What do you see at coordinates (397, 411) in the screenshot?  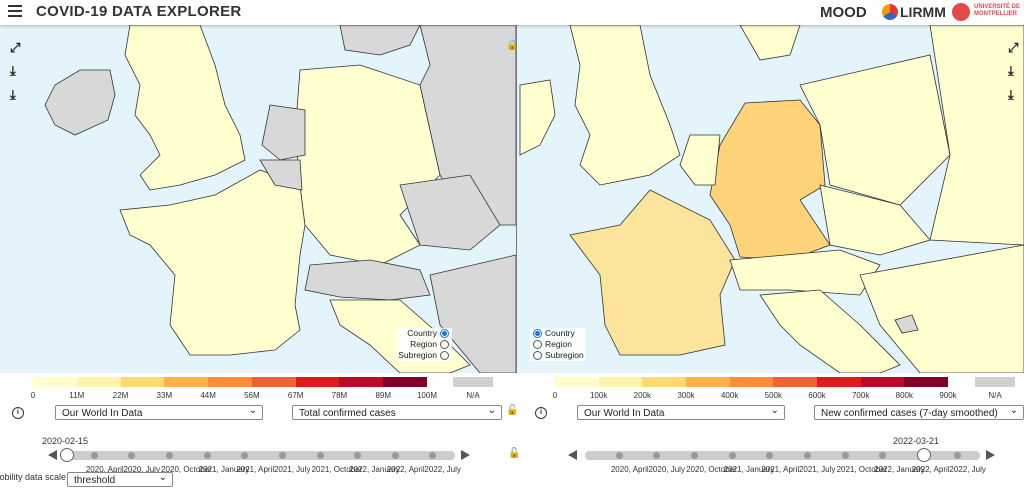 I see `indicator-select: Total confirmed cases` at bounding box center [397, 411].